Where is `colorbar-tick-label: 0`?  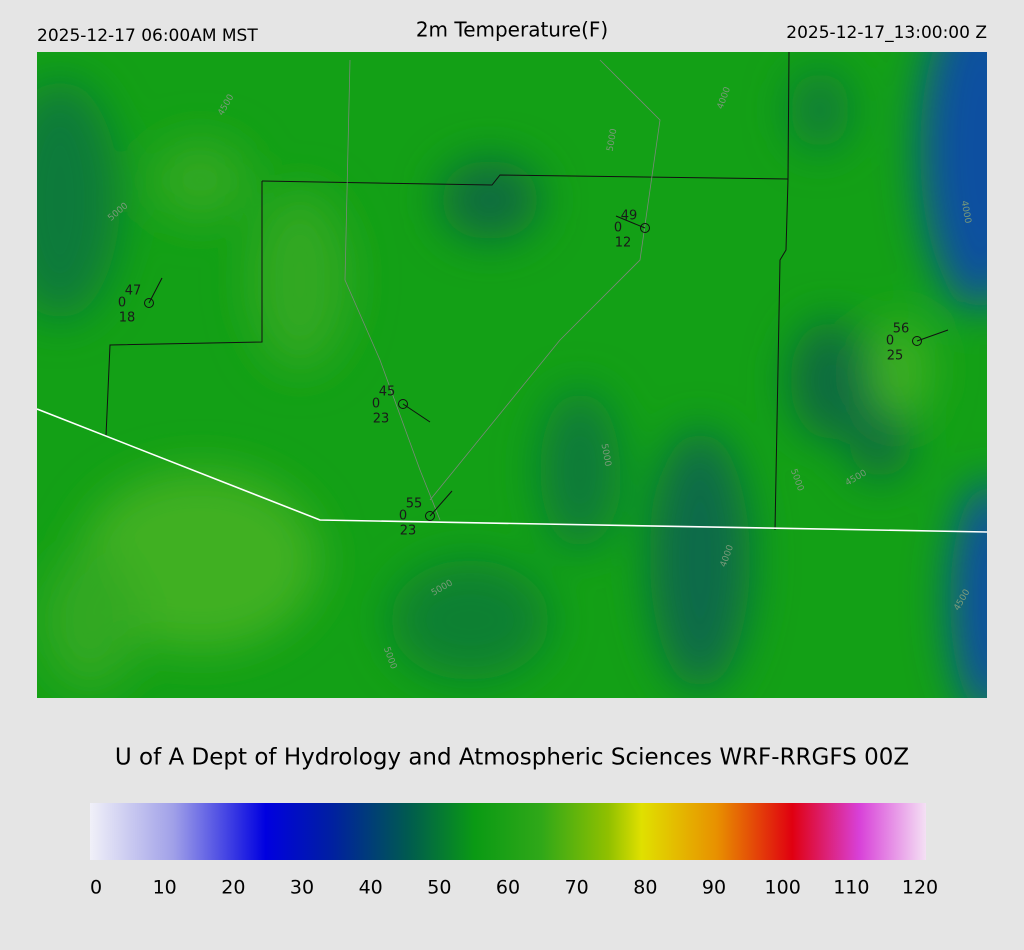
colorbar-tick-label: 0 is located at coordinates (96, 888).